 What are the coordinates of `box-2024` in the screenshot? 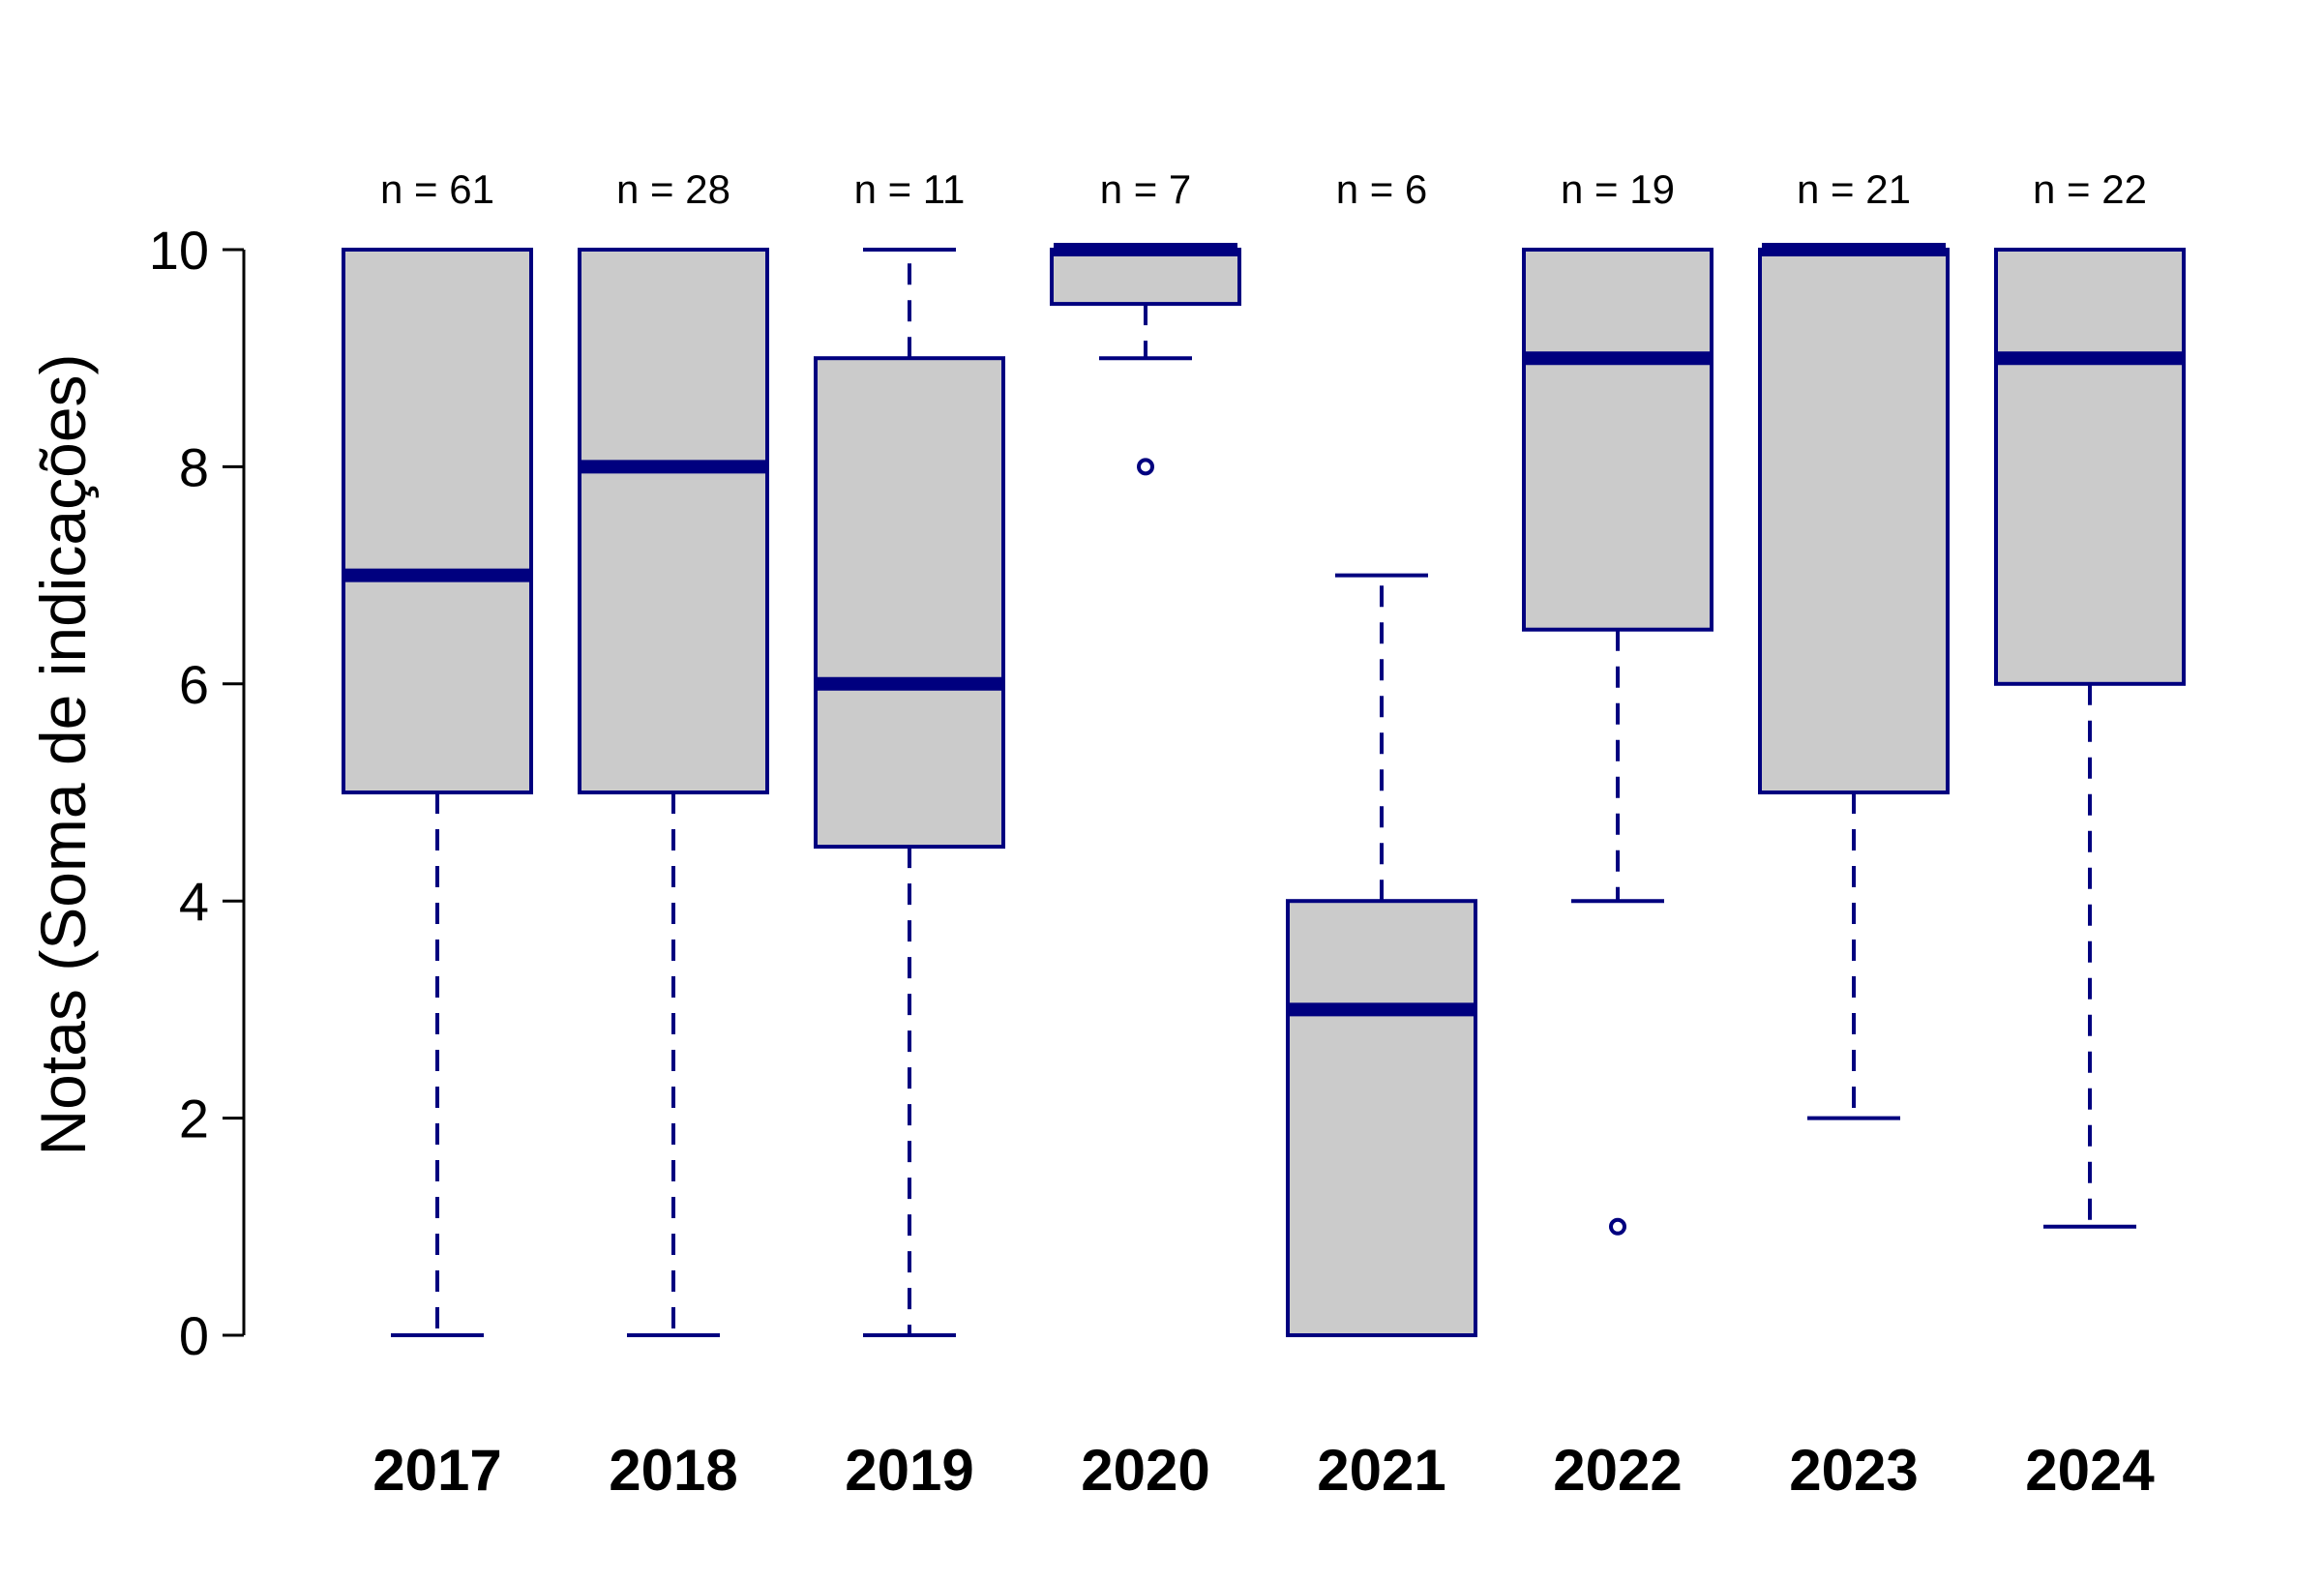 It's located at (2090, 738).